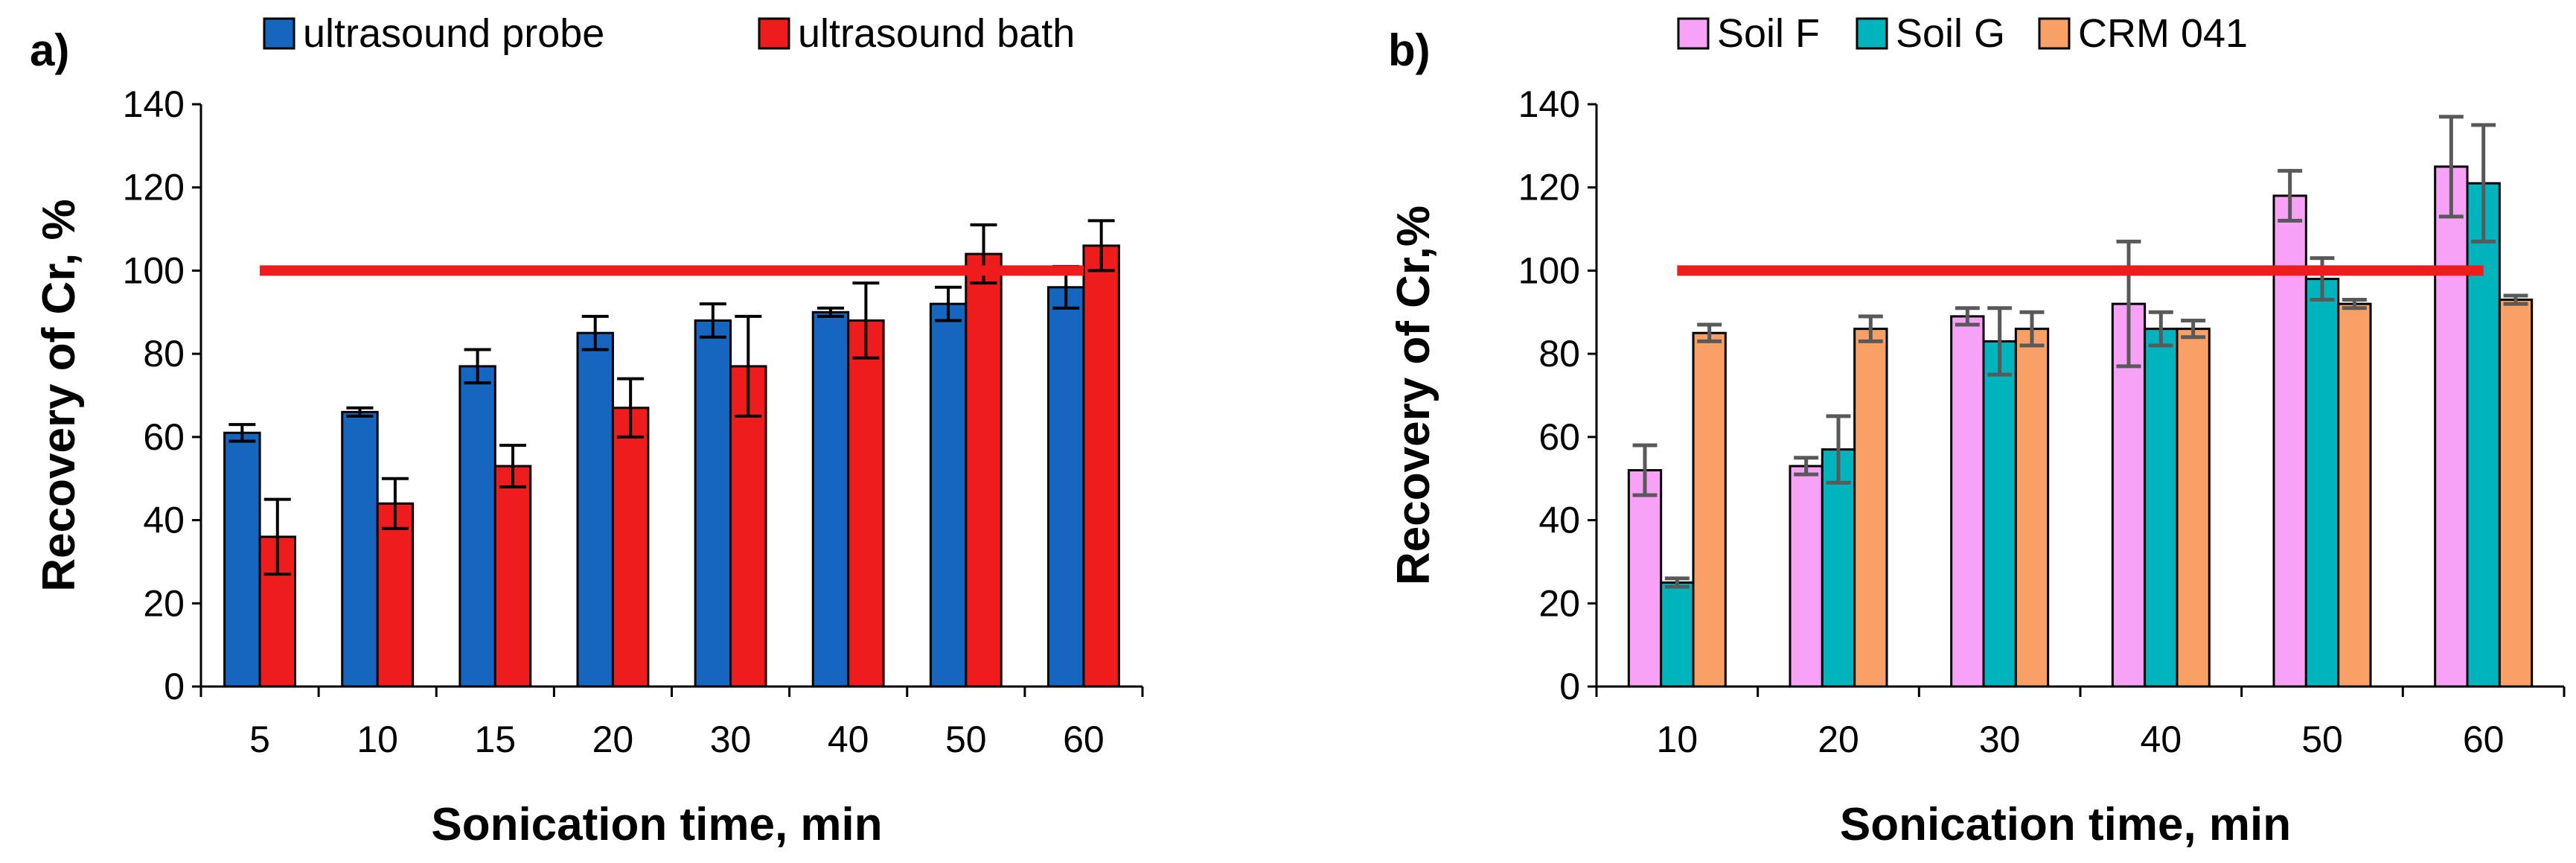 Image resolution: width=2576 pixels, height=863 pixels. What do you see at coordinates (2163, 34) in the screenshot?
I see `legend-label: CRM 041` at bounding box center [2163, 34].